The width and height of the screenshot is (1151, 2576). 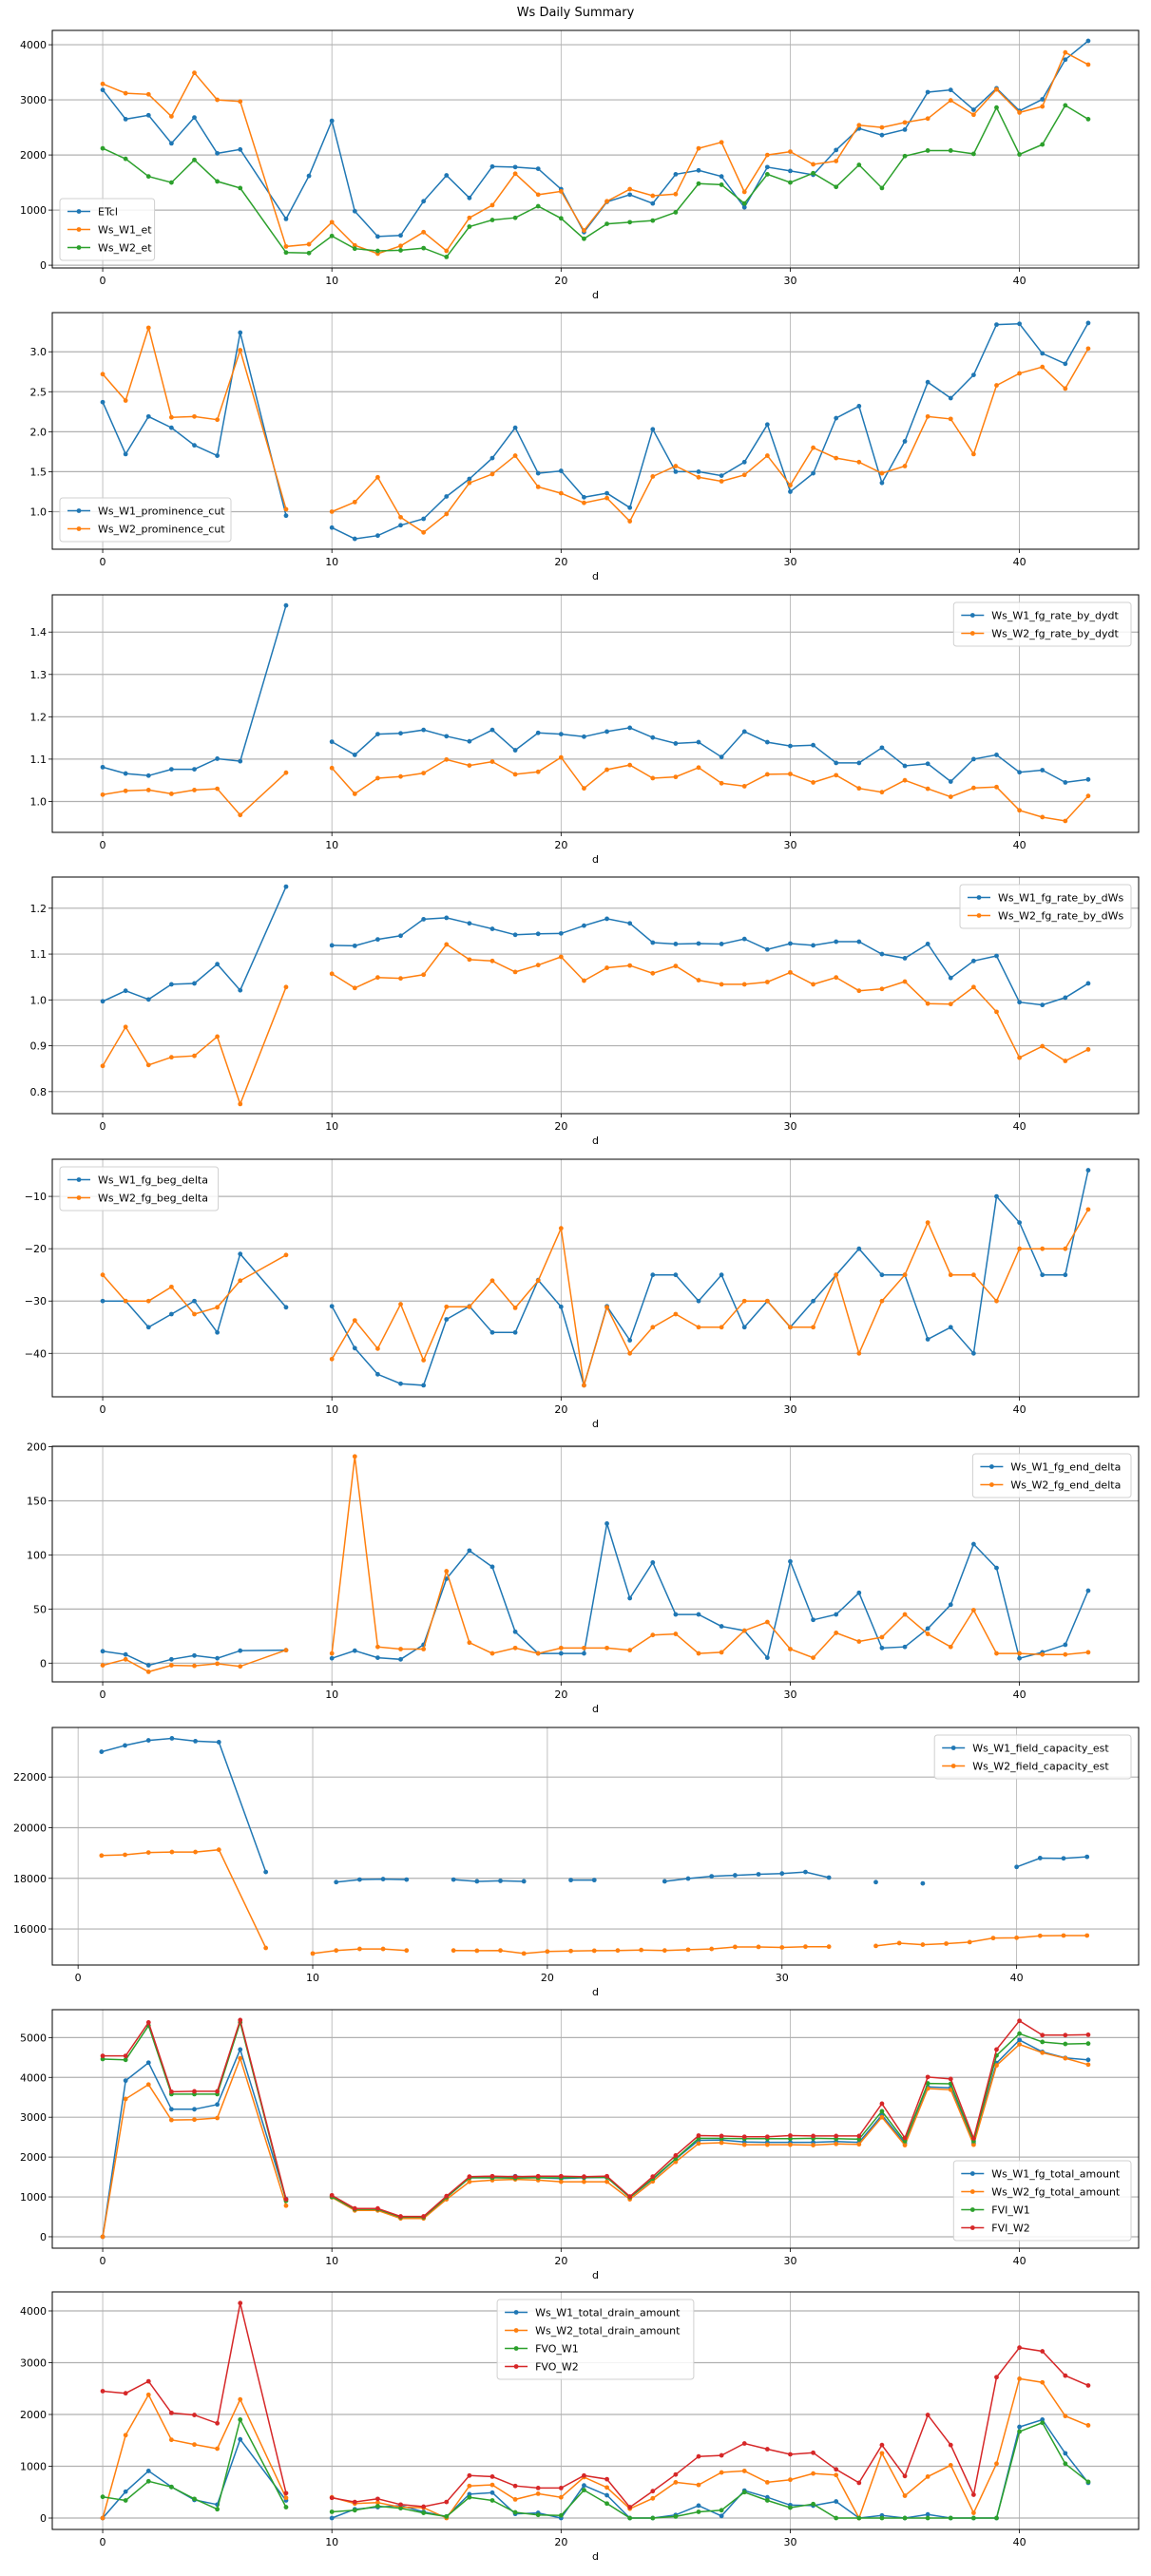 I want to click on data-point-FVI_W1, so click(x=859, y=2139).